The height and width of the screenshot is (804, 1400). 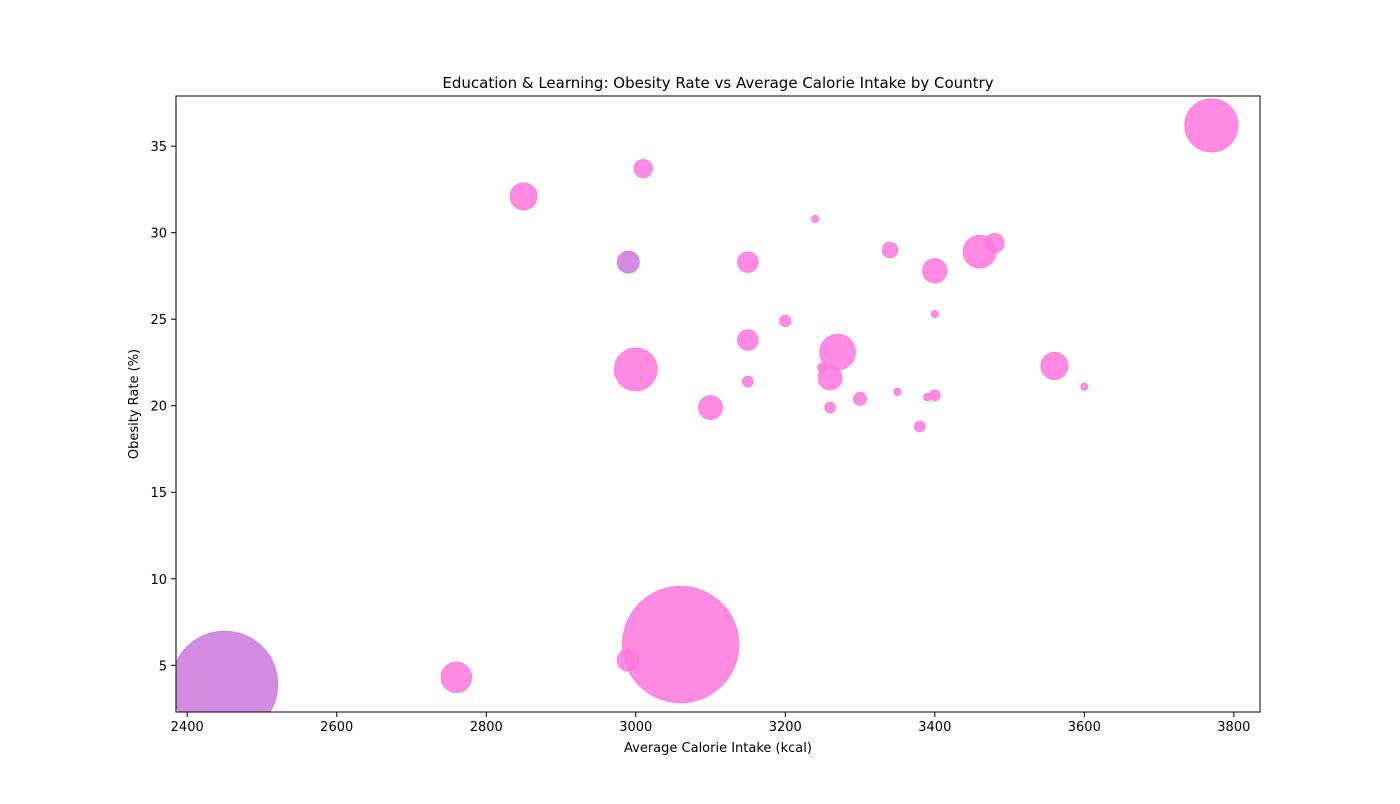 What do you see at coordinates (158, 493) in the screenshot?
I see `y-tick-label: 15` at bounding box center [158, 493].